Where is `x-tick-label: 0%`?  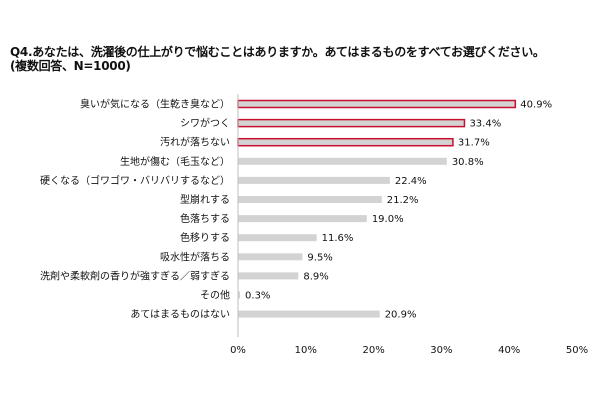 x-tick-label: 0% is located at coordinates (238, 350).